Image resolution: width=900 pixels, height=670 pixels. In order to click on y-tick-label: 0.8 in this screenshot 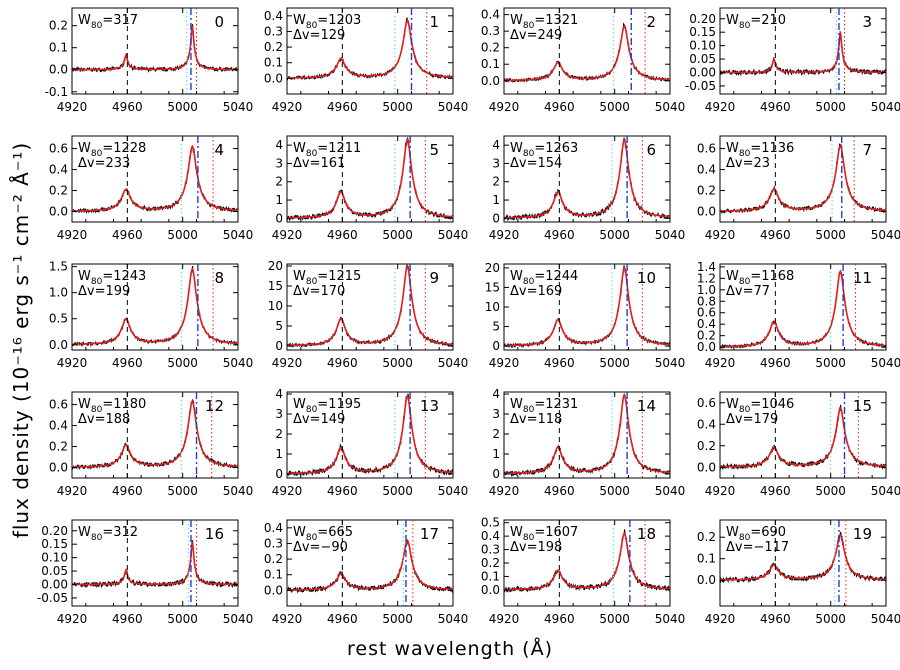, I will do `click(706, 301)`.